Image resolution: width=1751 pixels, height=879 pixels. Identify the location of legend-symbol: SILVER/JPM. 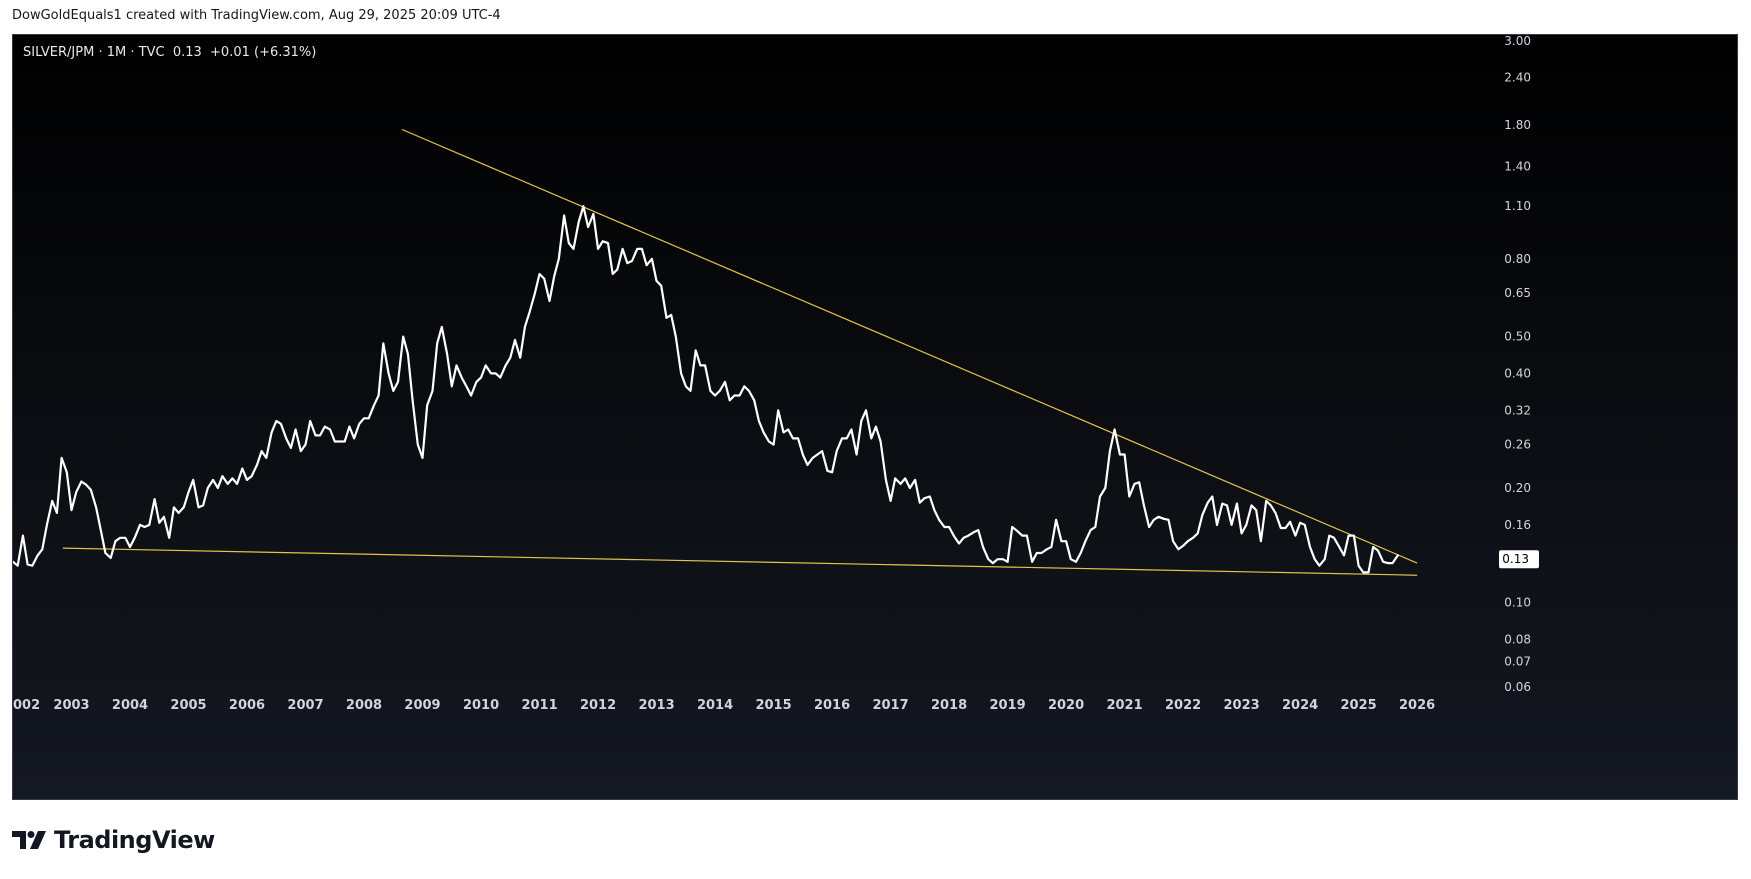
(59, 52).